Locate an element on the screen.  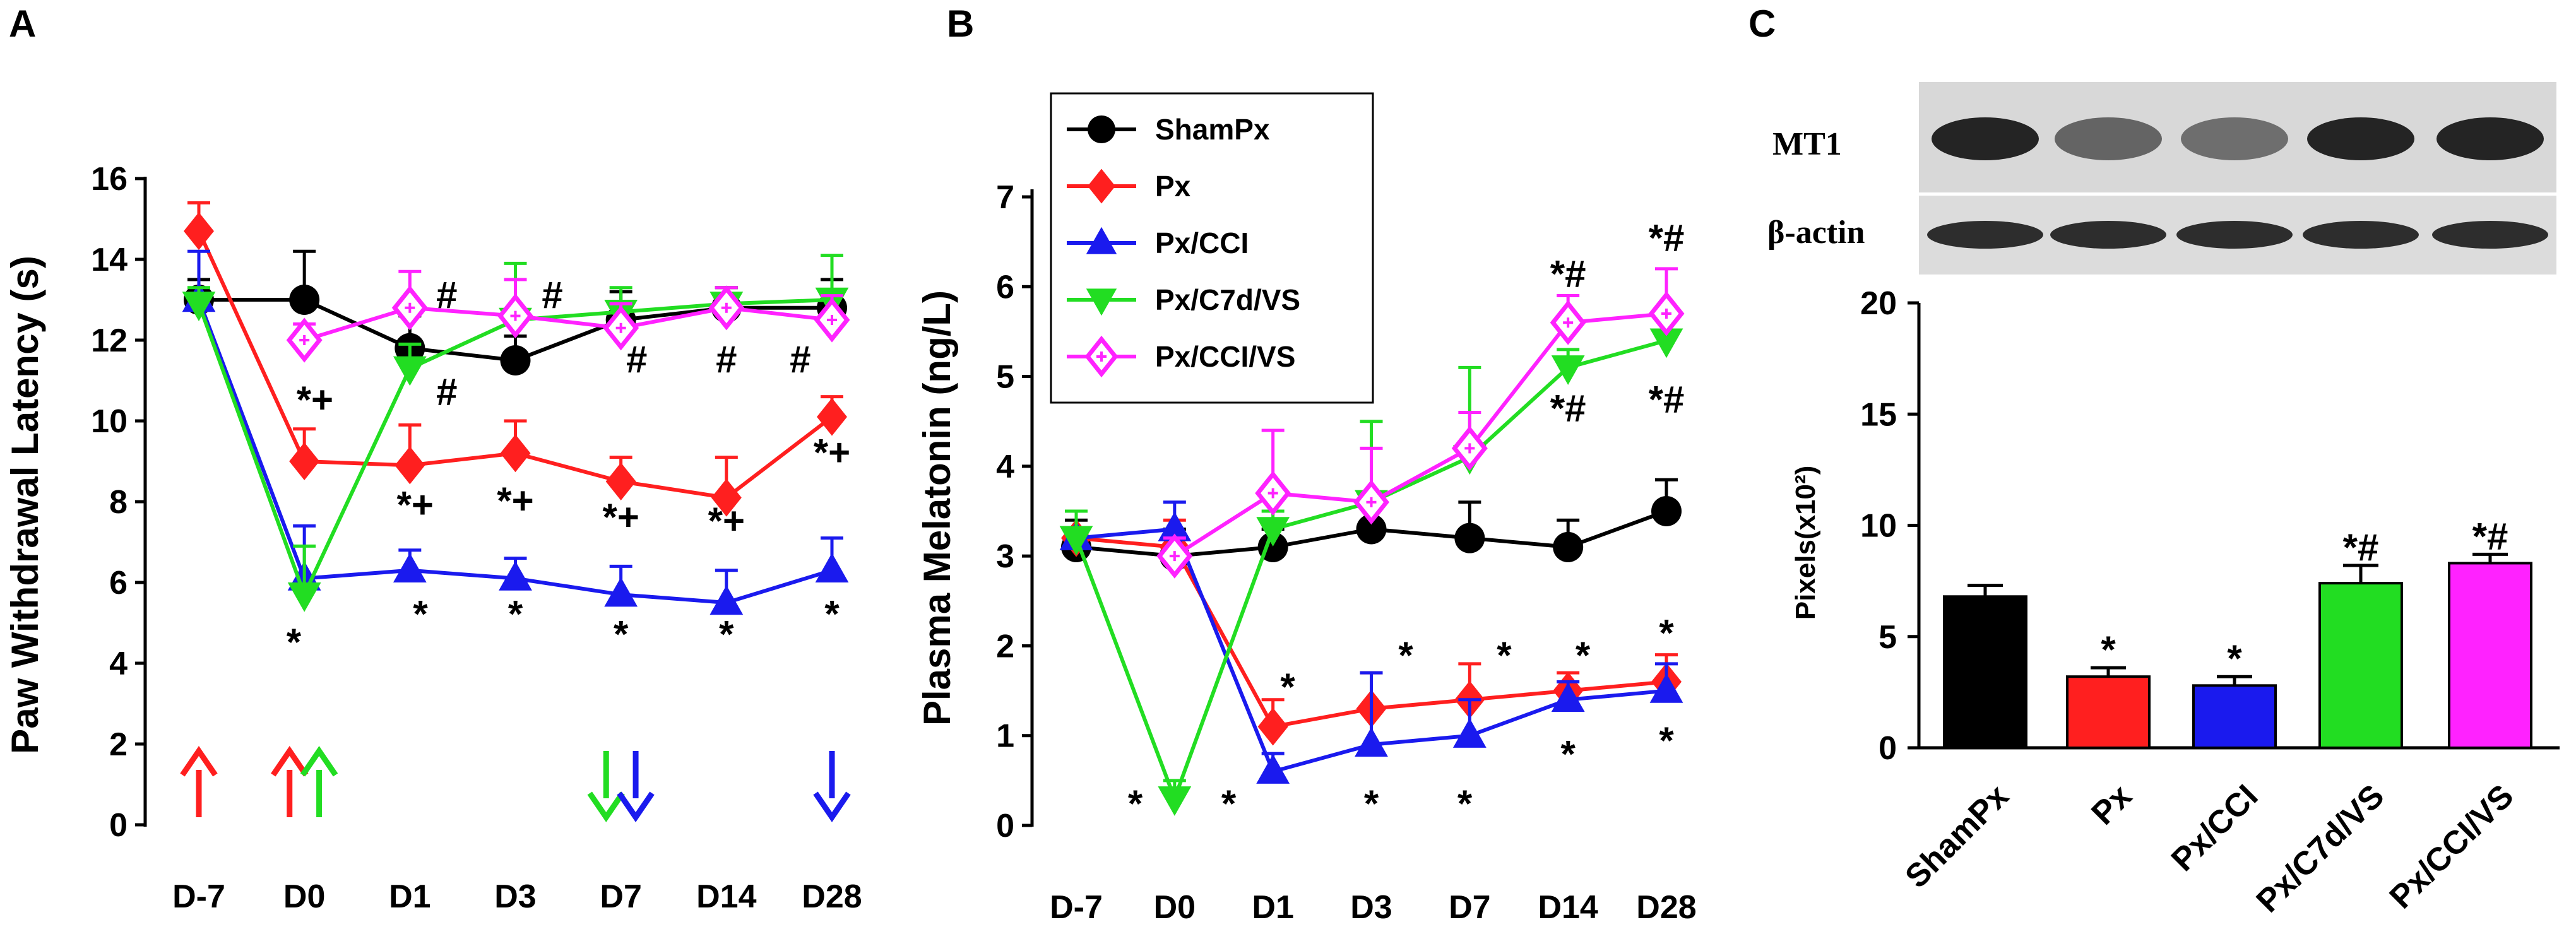
panel-a-yticks: 0 2 4 6 8 10 12 14 16 is located at coordinates (118, 502).